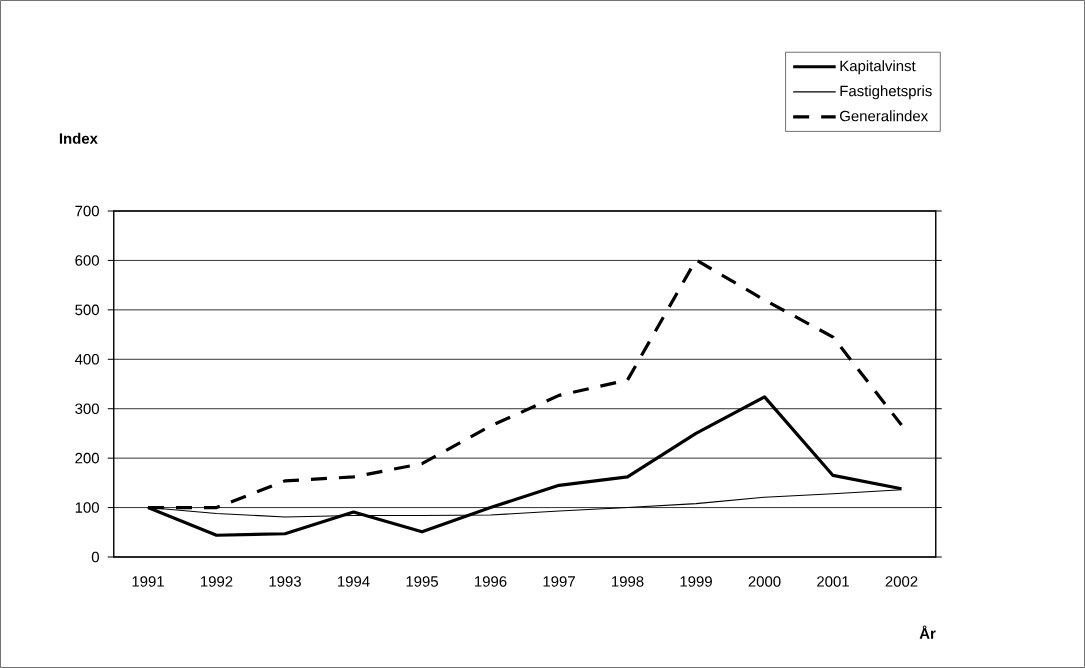  What do you see at coordinates (886, 92) in the screenshot?
I see `legend-label: Fastighetspris` at bounding box center [886, 92].